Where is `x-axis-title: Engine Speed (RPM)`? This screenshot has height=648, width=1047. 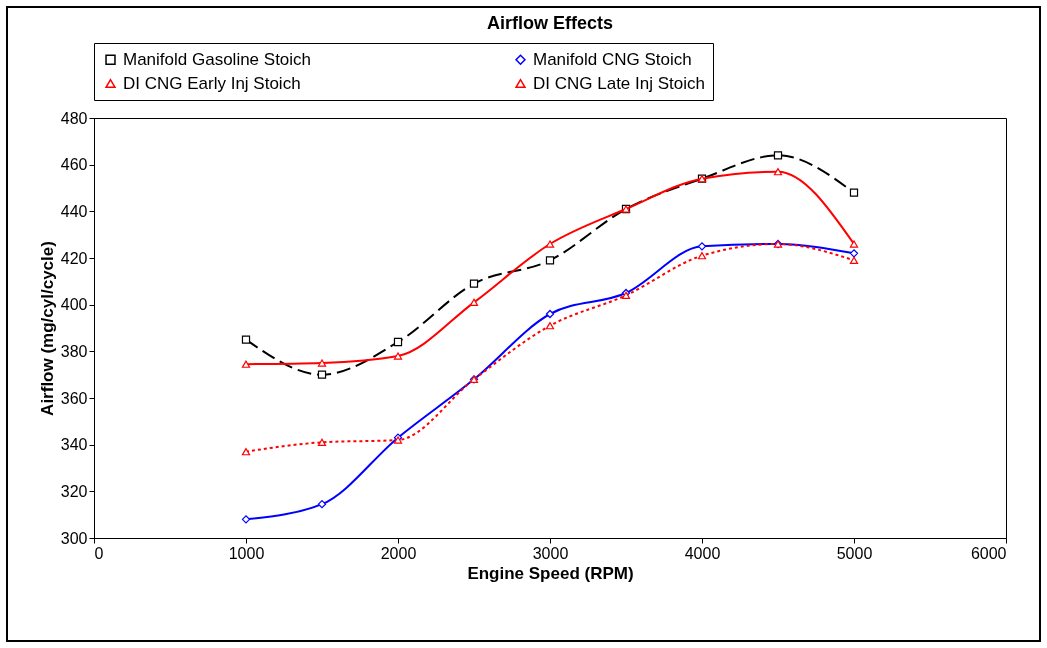
x-axis-title: Engine Speed (RPM) is located at coordinates (550, 573).